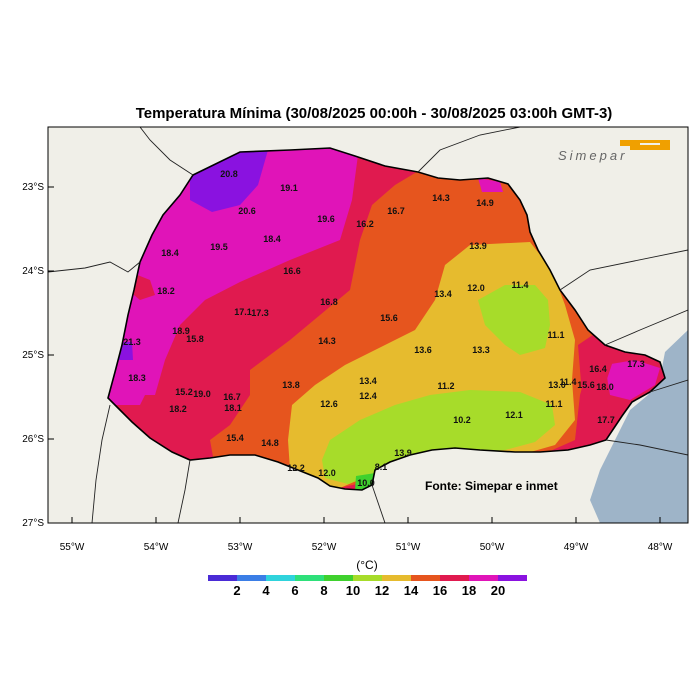  I want to click on station-value: 16.4, so click(598, 369).